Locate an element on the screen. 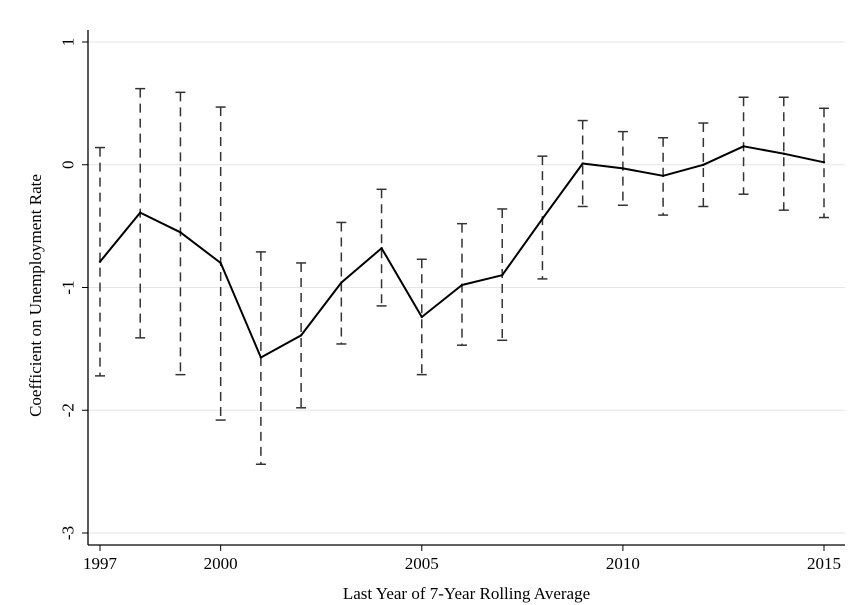 This screenshot has width=859, height=605. y-axis-title: Coefficient on Unemployment Rate is located at coordinates (35, 295).